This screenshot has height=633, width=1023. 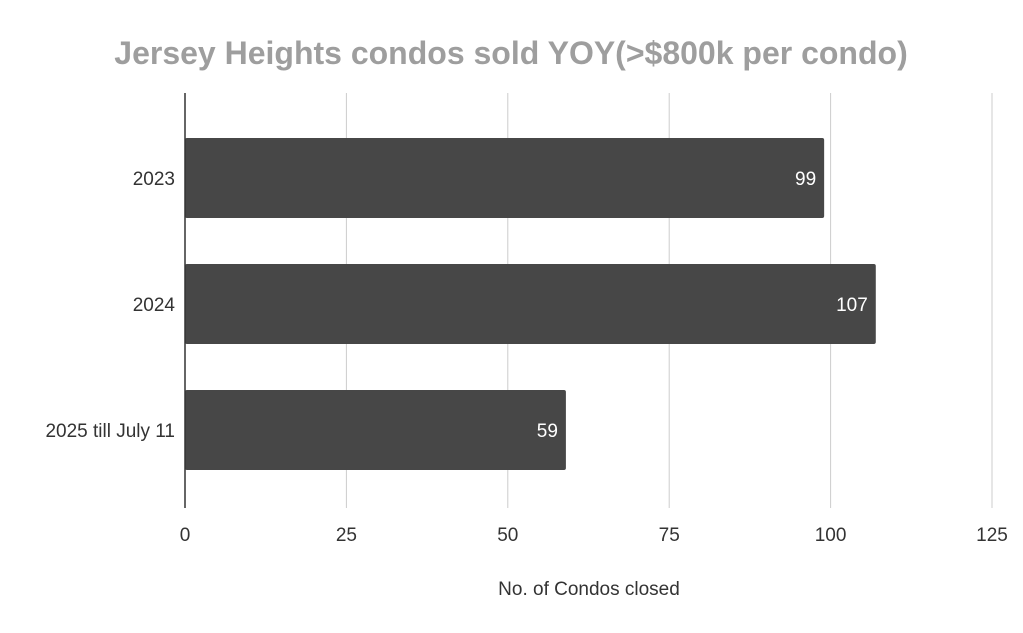 What do you see at coordinates (185, 535) in the screenshot?
I see `x-tick-label: 0` at bounding box center [185, 535].